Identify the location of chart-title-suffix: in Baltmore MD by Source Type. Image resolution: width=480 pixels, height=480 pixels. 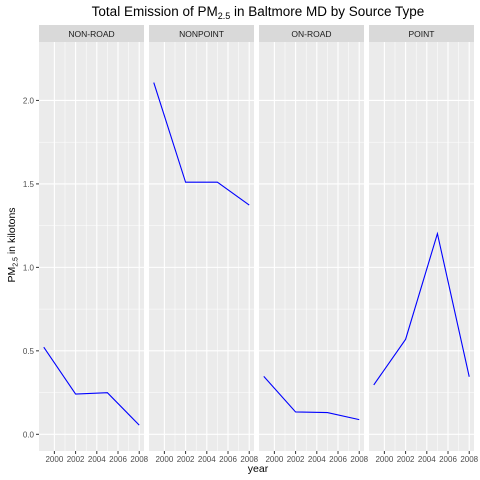
(327, 11).